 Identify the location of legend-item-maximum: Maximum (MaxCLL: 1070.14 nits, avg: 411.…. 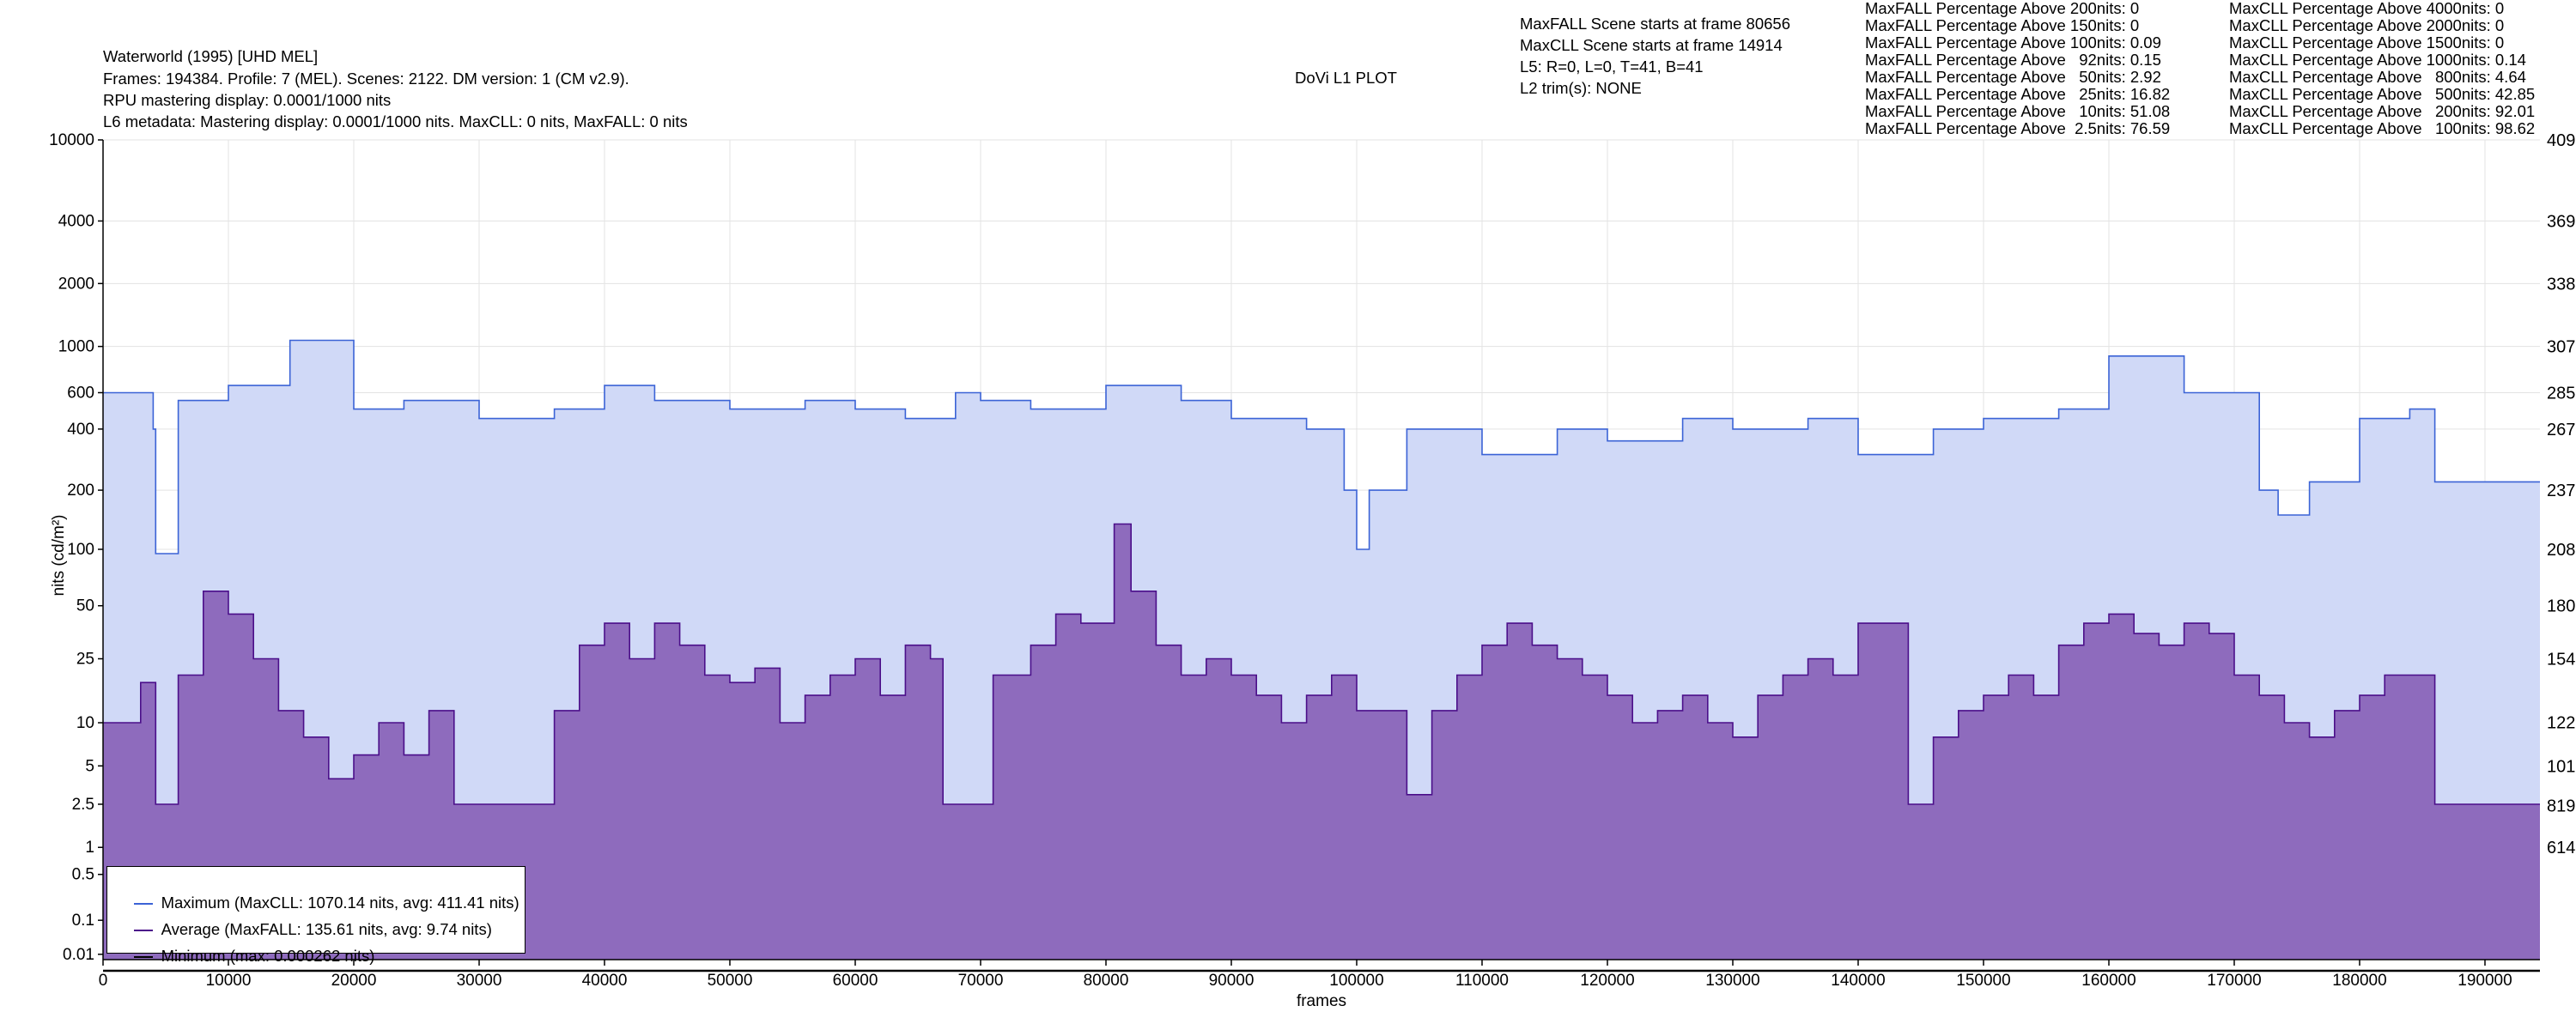
(317, 892).